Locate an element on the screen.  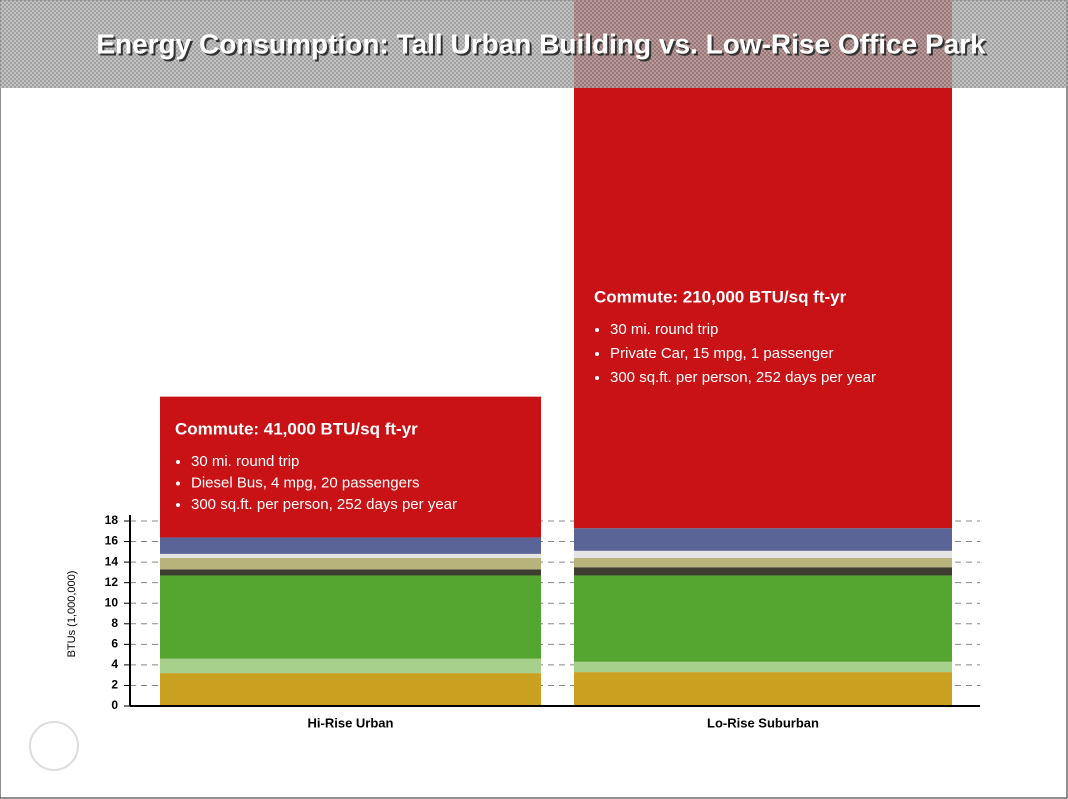
y-tick-label: 8 is located at coordinates (114, 623).